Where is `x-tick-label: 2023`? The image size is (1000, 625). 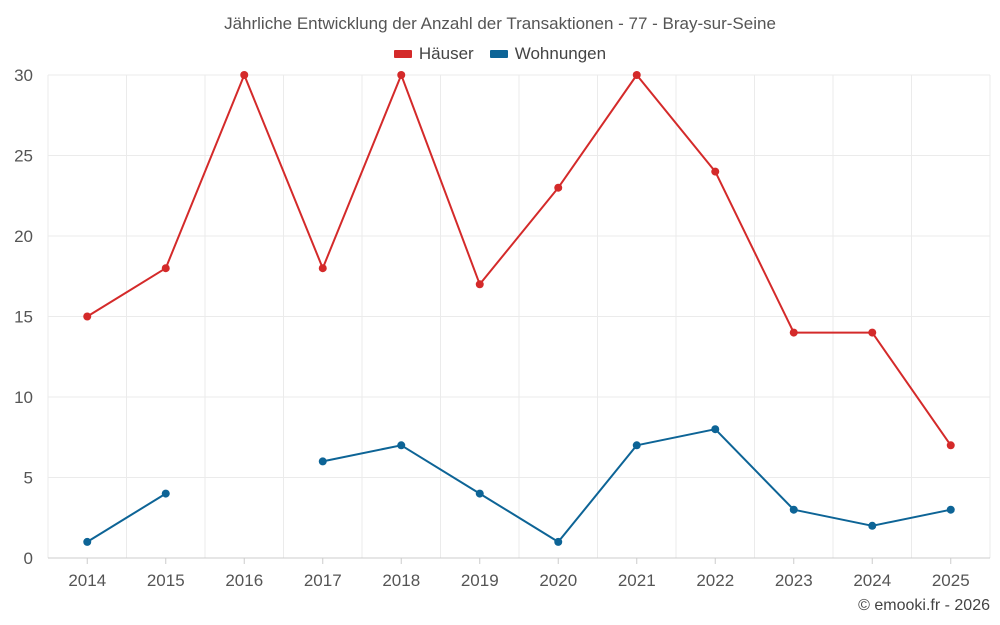
x-tick-label: 2023 is located at coordinates (794, 580).